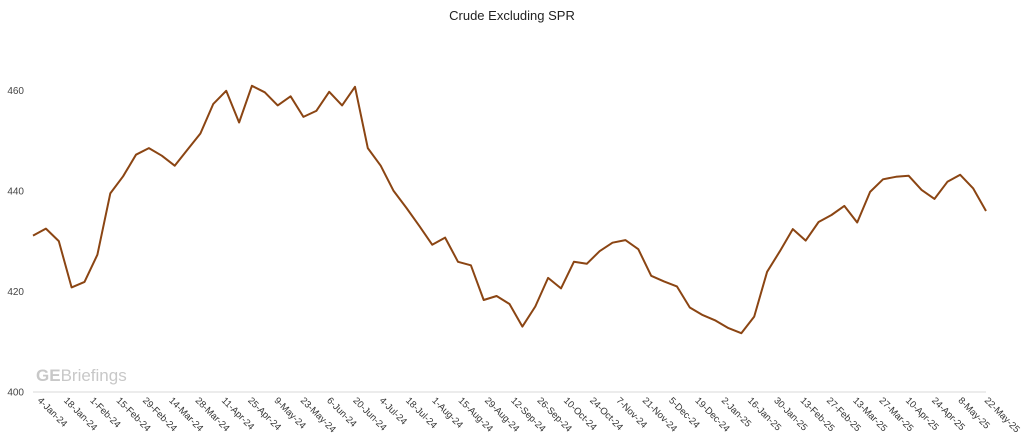 The image size is (1024, 437). What do you see at coordinates (15, 393) in the screenshot?
I see `y-tick-label: 400` at bounding box center [15, 393].